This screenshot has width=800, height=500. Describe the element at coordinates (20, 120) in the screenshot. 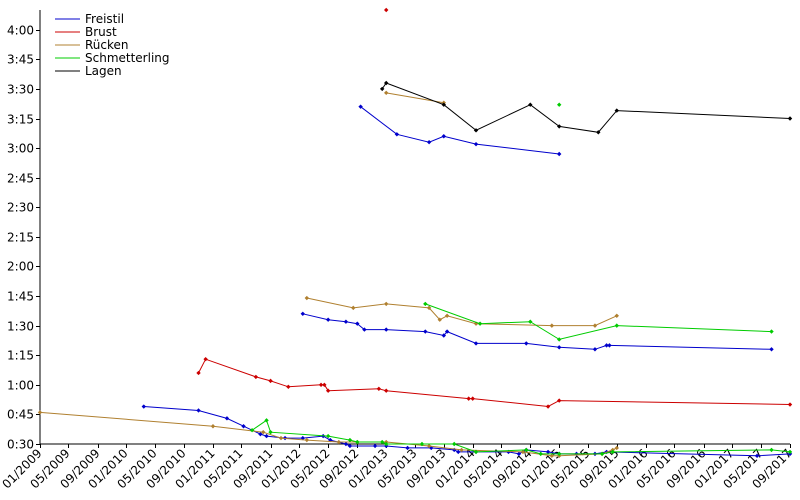

I see `y-tick-label: 3:15` at that location.